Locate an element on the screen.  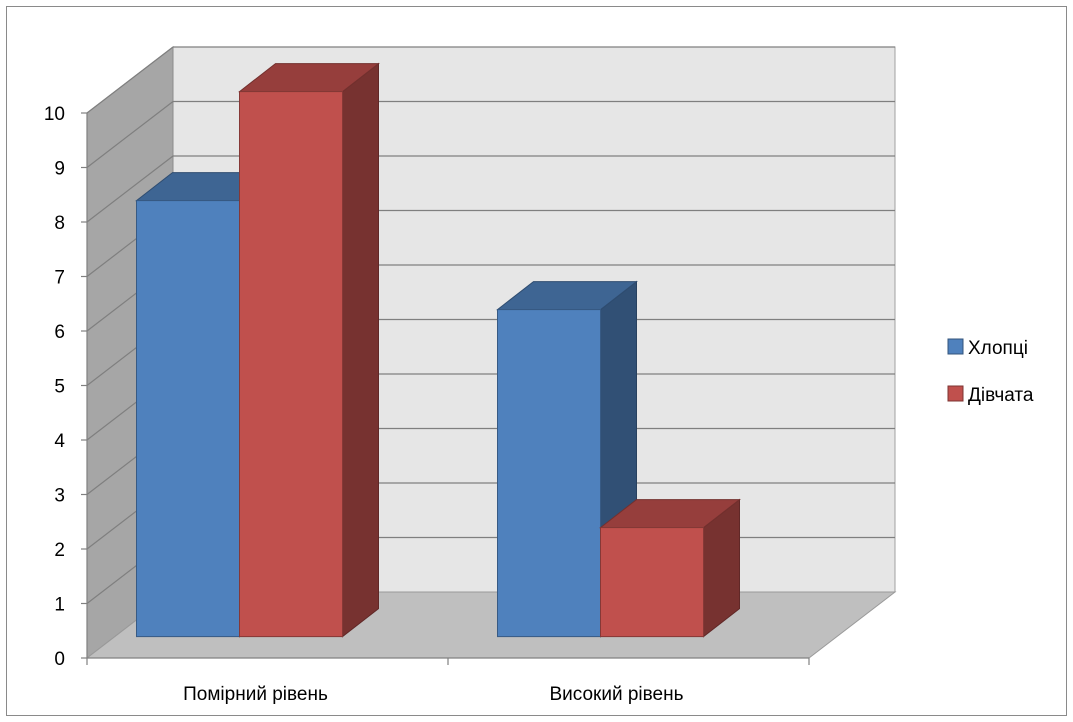
bar-side is located at coordinates (360, 350).